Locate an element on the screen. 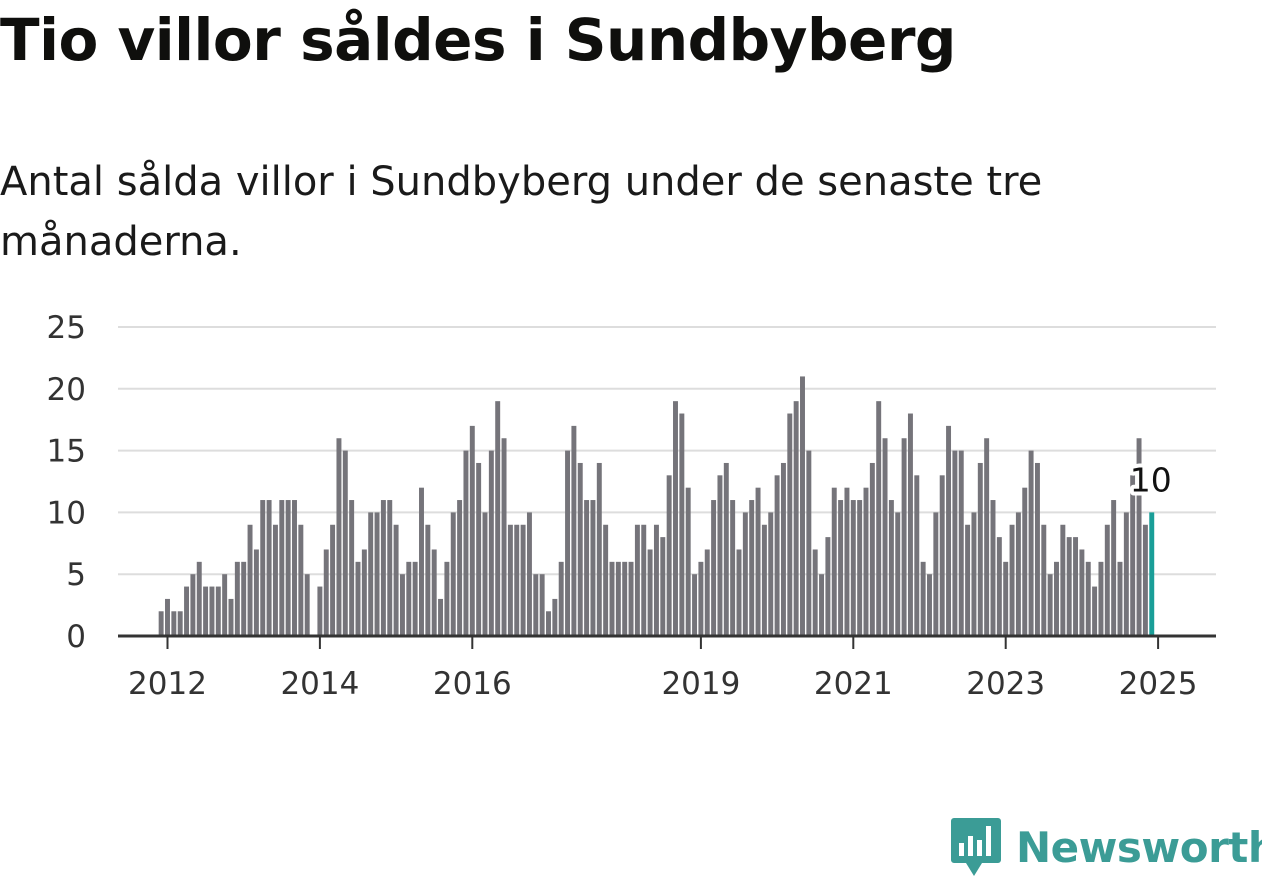 This screenshot has height=879, width=1262. y-tick-label: 20 is located at coordinates (66, 390).